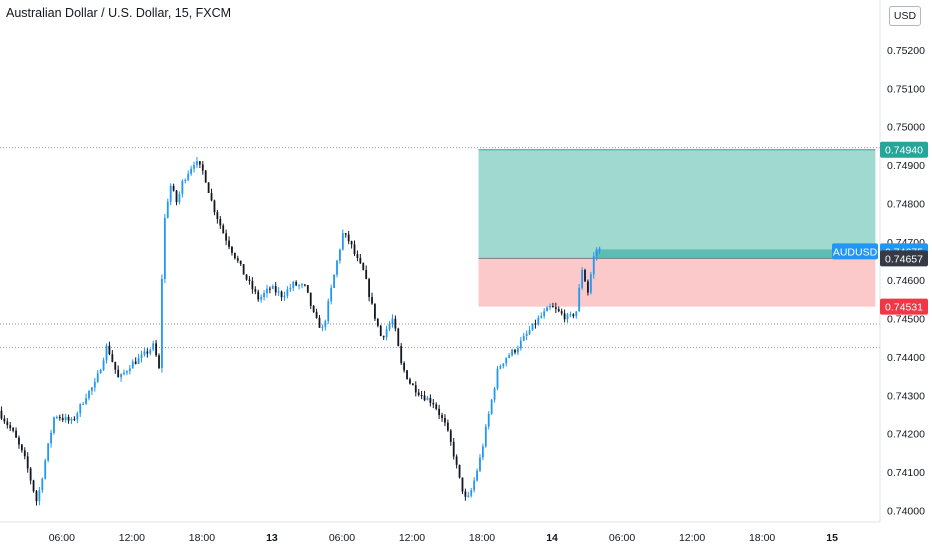  Describe the element at coordinates (906, 89) in the screenshot. I see `y-tick-label: 0.75100` at that location.